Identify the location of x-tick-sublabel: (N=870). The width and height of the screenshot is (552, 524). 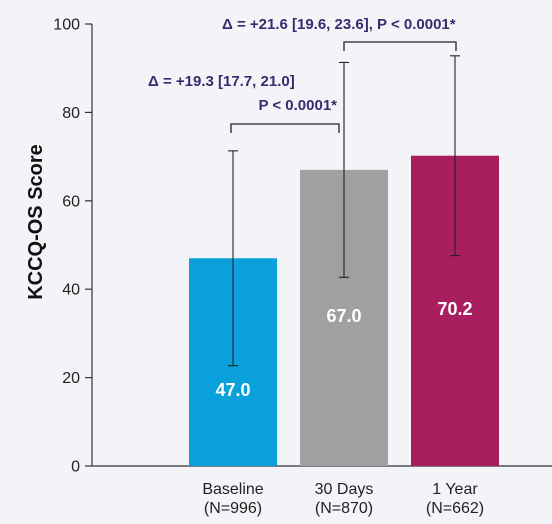
(344, 508).